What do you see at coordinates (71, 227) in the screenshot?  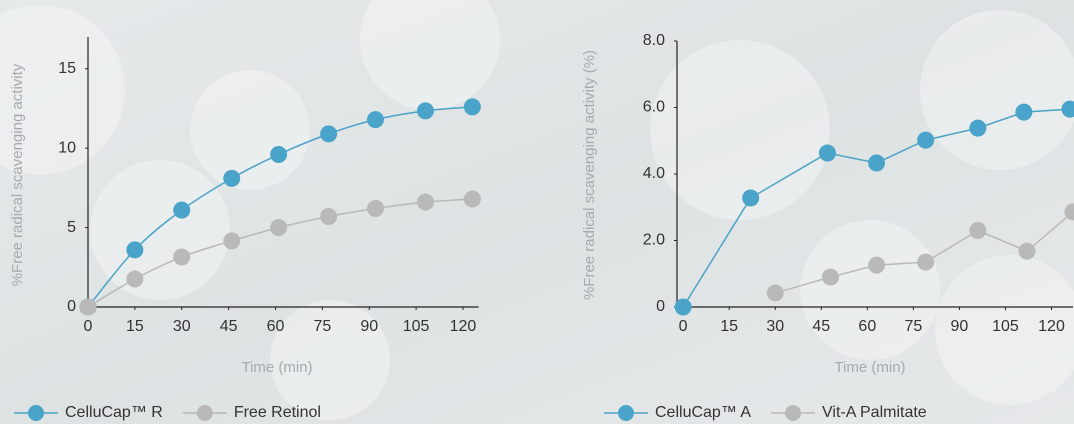 I see `y-tick-label: 5` at bounding box center [71, 227].